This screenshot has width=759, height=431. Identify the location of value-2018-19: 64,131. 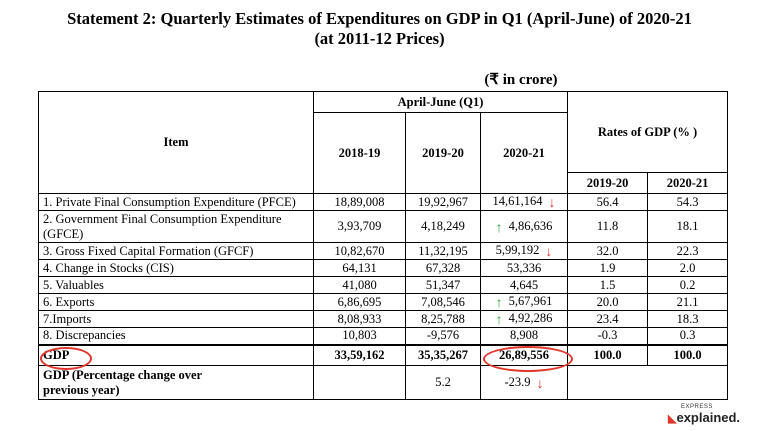
(359, 268).